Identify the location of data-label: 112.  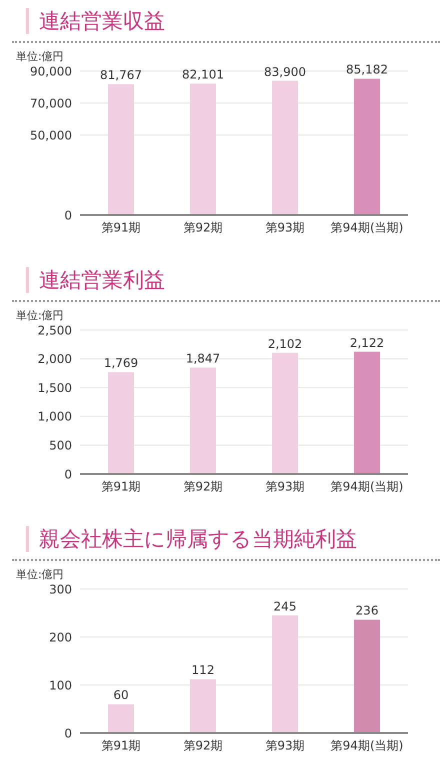
(203, 670).